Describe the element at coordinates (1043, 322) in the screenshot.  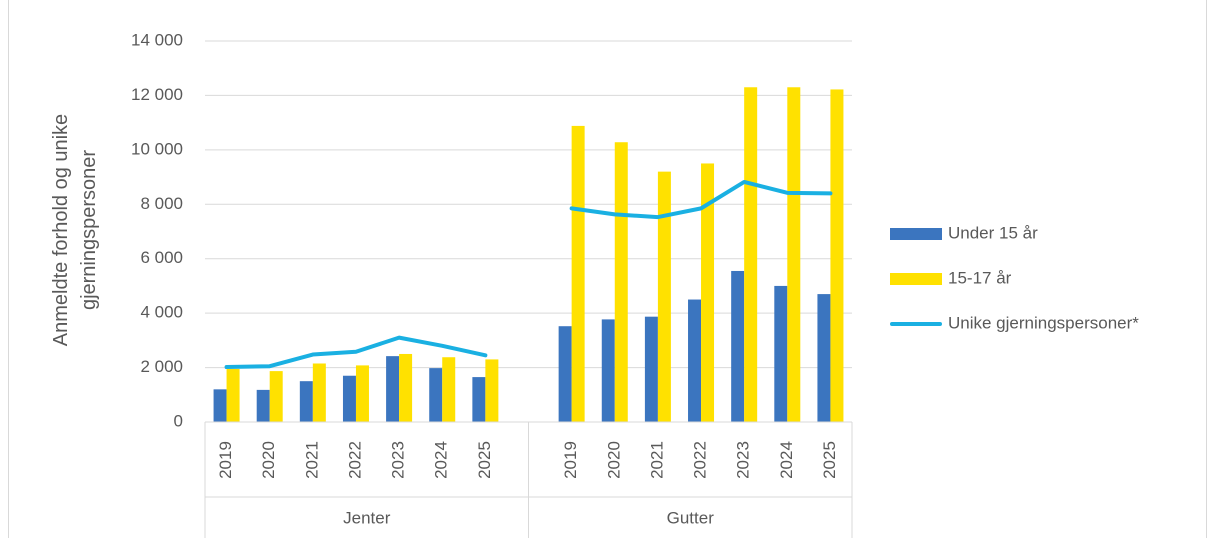
I see `legend-label: Unike gjerningspersoner*` at that location.